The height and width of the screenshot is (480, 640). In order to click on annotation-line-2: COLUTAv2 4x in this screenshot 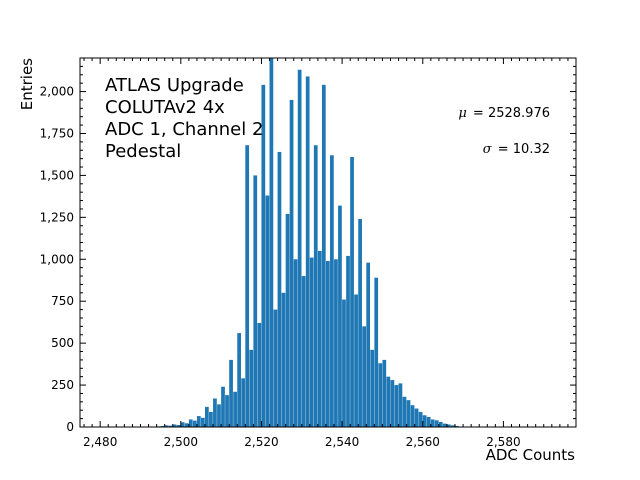, I will do `click(165, 107)`.